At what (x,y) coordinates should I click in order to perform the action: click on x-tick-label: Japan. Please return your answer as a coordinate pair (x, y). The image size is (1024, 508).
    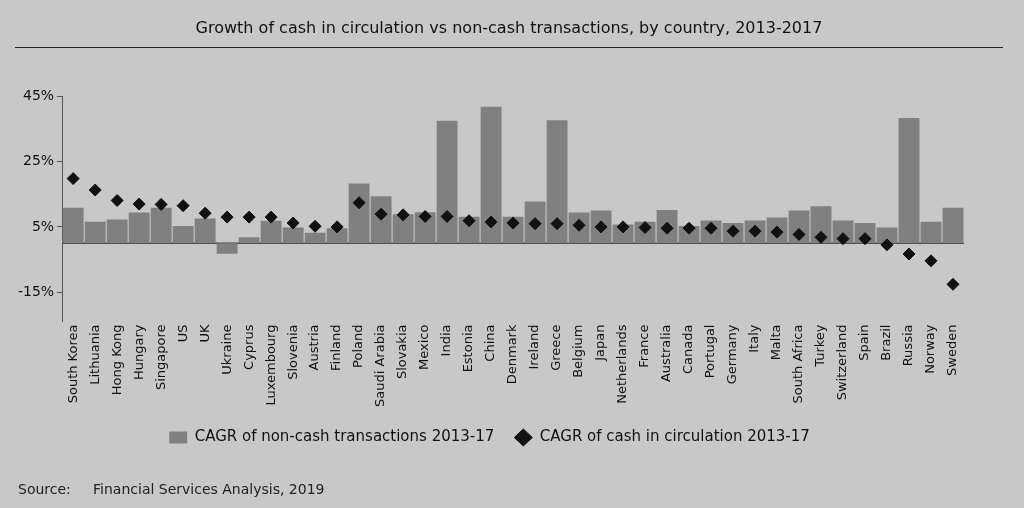
    Looking at the image, I should click on (600, 343).